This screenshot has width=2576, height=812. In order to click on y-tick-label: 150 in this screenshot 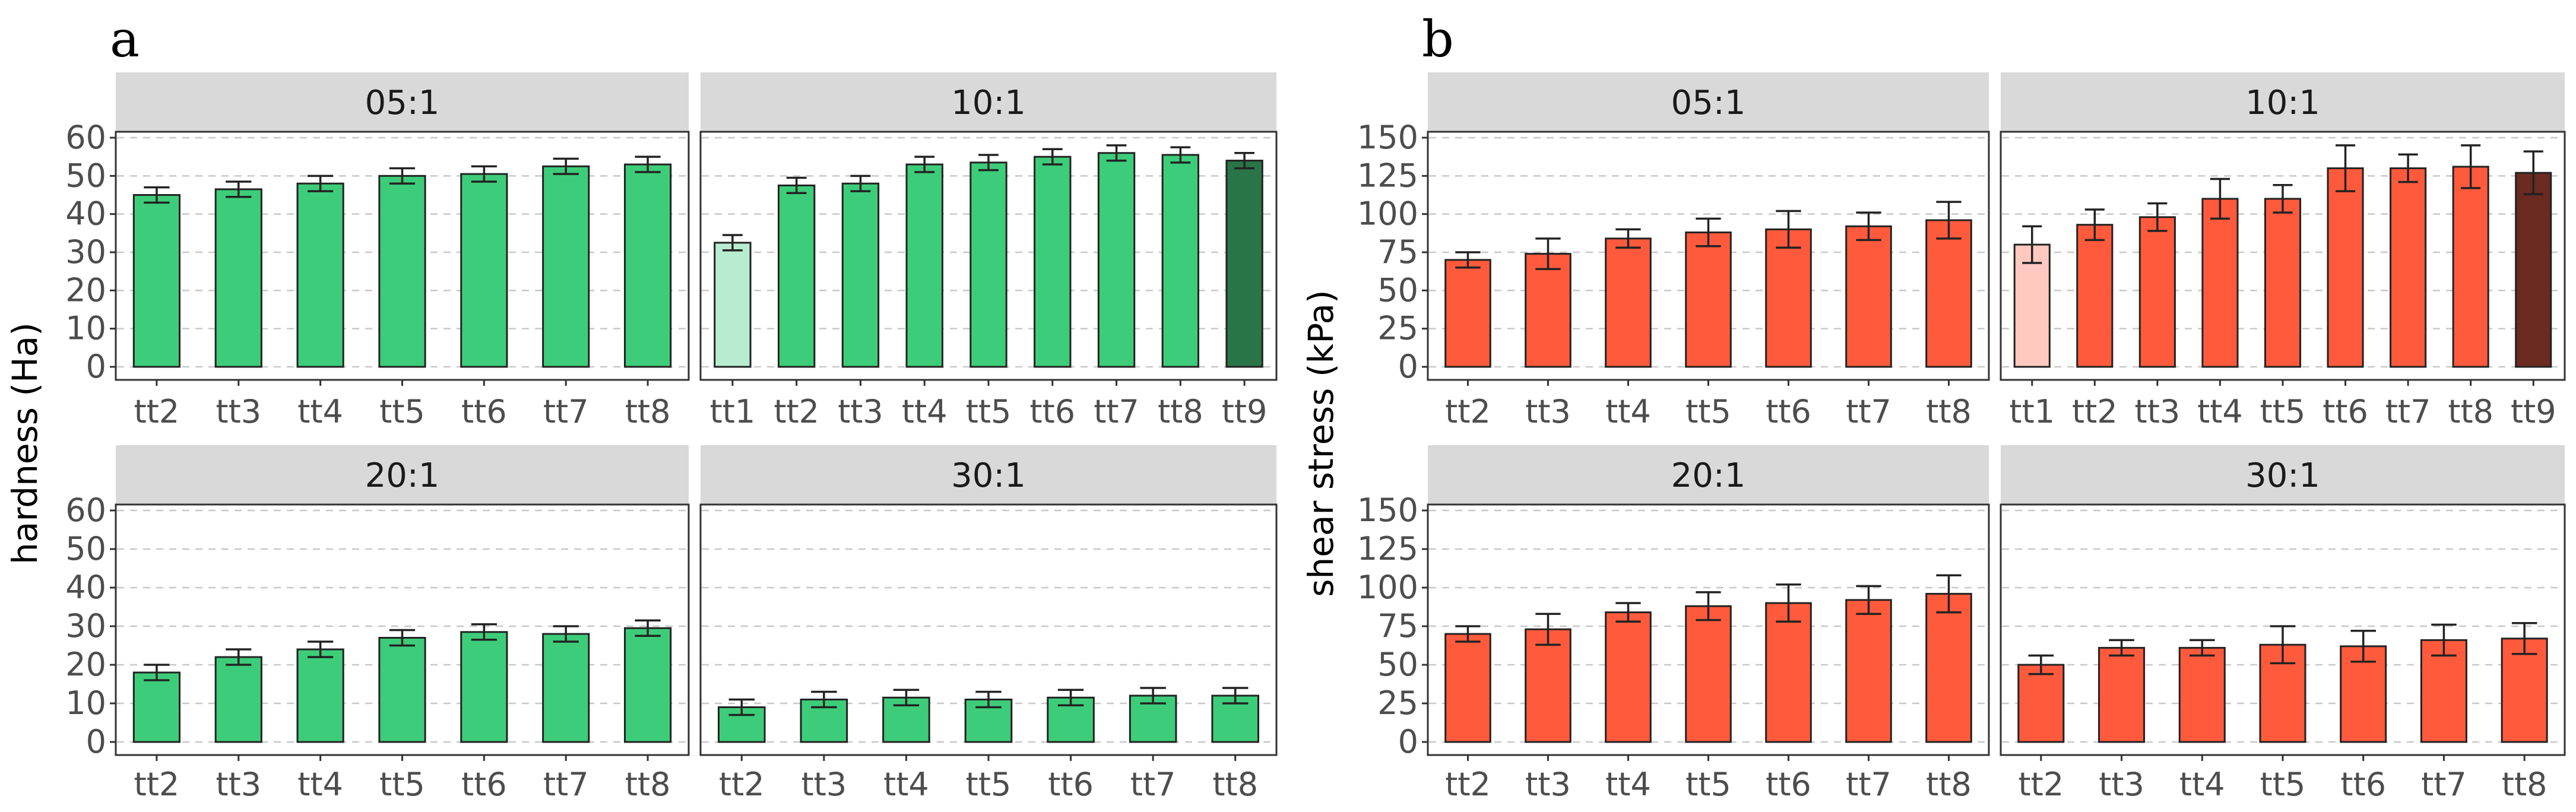, I will do `click(1388, 510)`.